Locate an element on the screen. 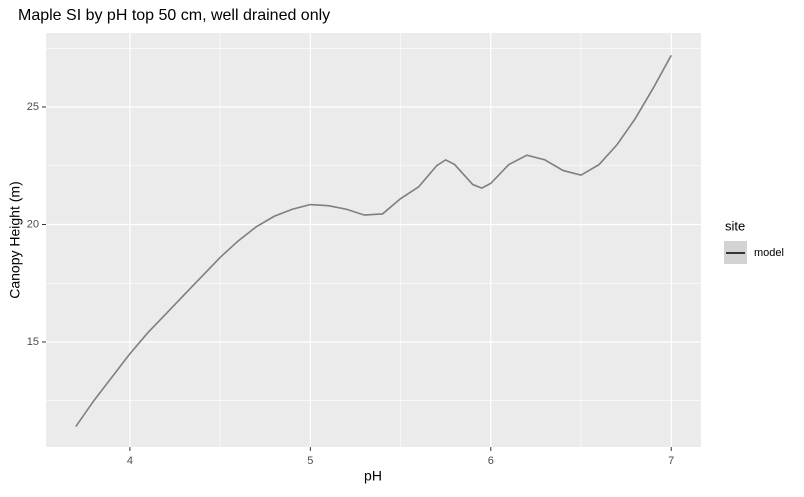 This screenshot has width=804, height=497. legend-label: model is located at coordinates (769, 253).